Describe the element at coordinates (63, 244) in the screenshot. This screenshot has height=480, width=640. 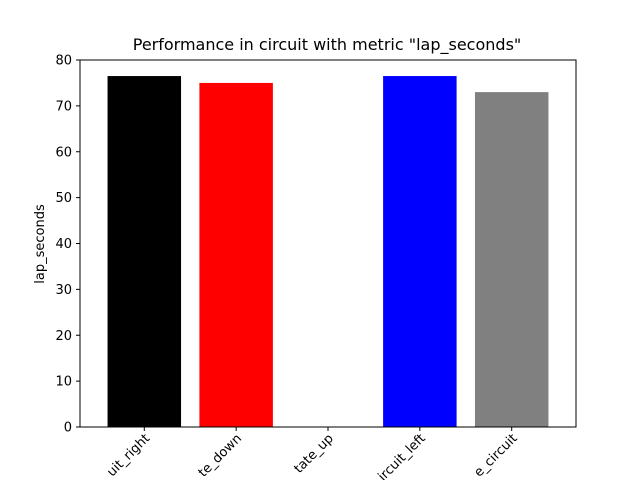
I see `y-tick-label-4: 40` at that location.